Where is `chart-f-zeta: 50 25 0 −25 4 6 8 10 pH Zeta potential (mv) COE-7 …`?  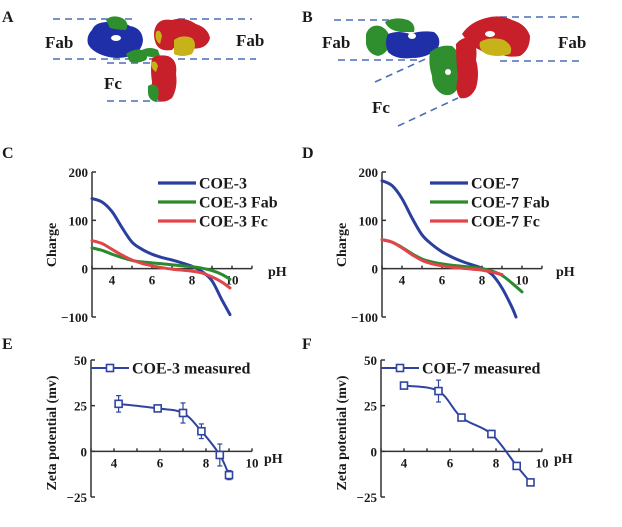 chart-f-zeta: 50 25 0 −25 4 6 8 10 pH Zeta potential (mv) COE-7 … is located at coordinates (454, 429).